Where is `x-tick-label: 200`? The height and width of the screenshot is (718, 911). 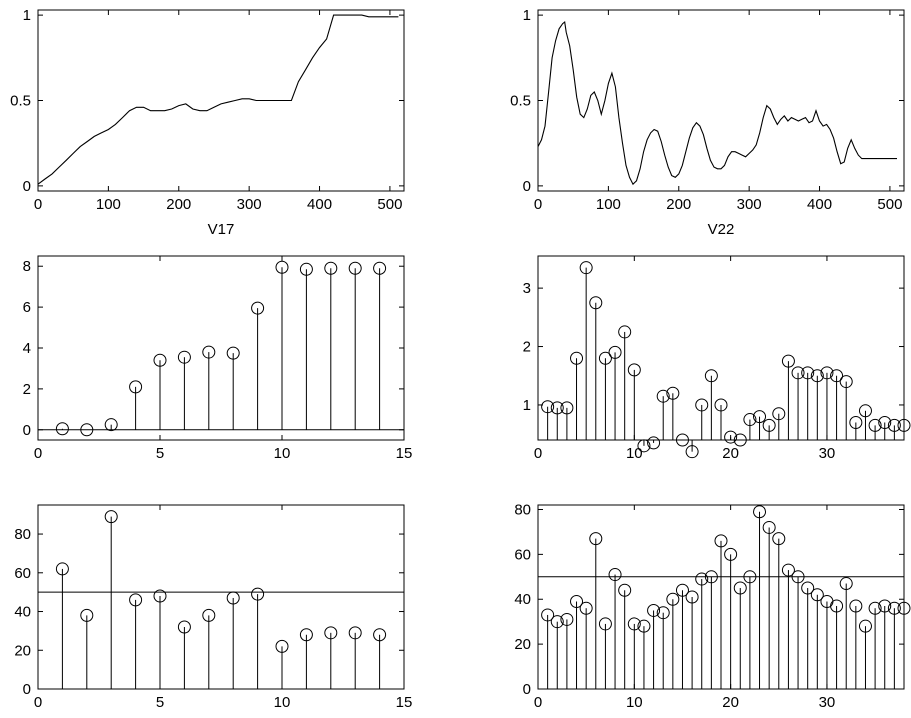
x-tick-label: 200 is located at coordinates (178, 204).